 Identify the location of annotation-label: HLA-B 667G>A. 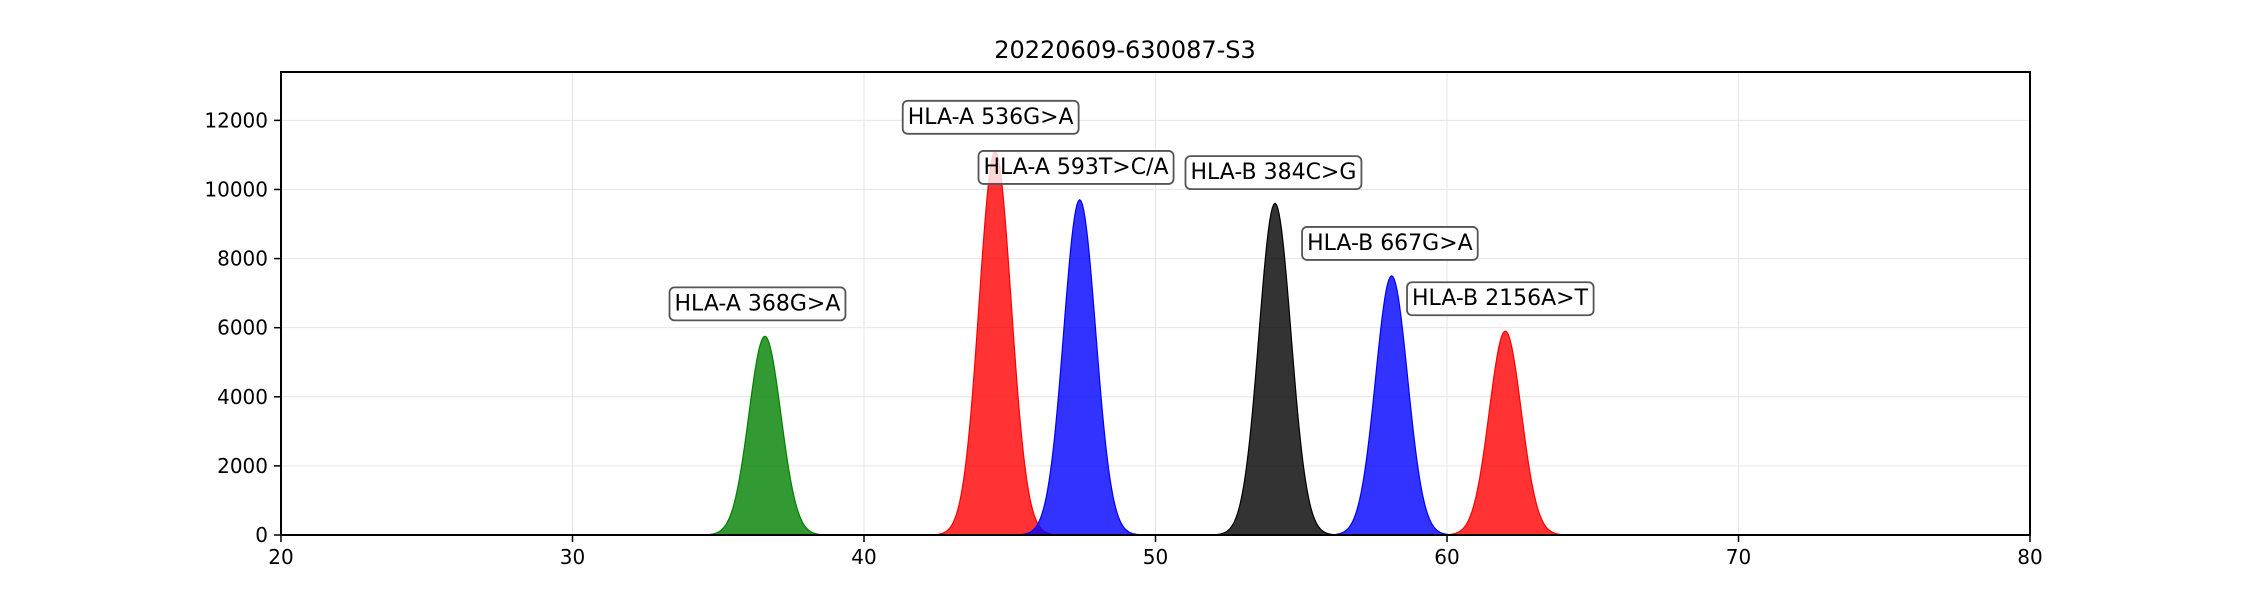
(1390, 243).